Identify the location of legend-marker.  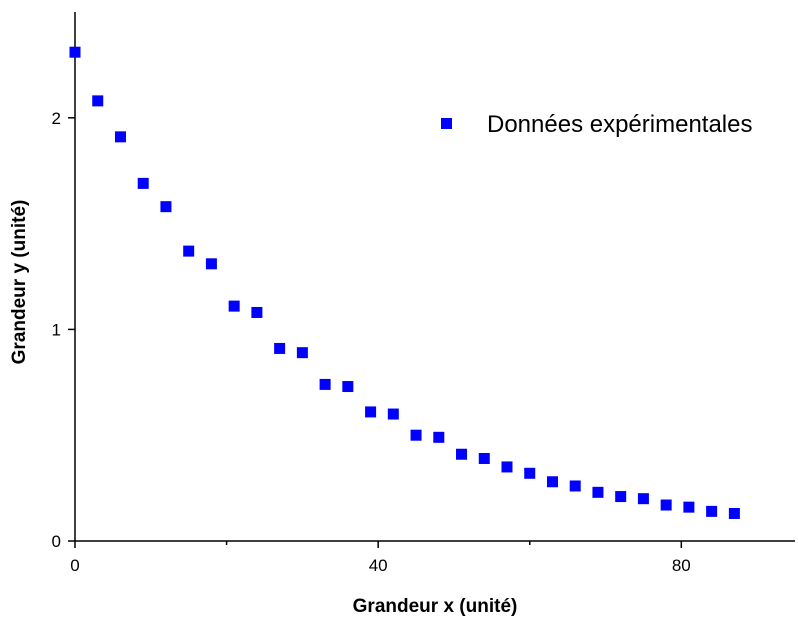
(446, 123).